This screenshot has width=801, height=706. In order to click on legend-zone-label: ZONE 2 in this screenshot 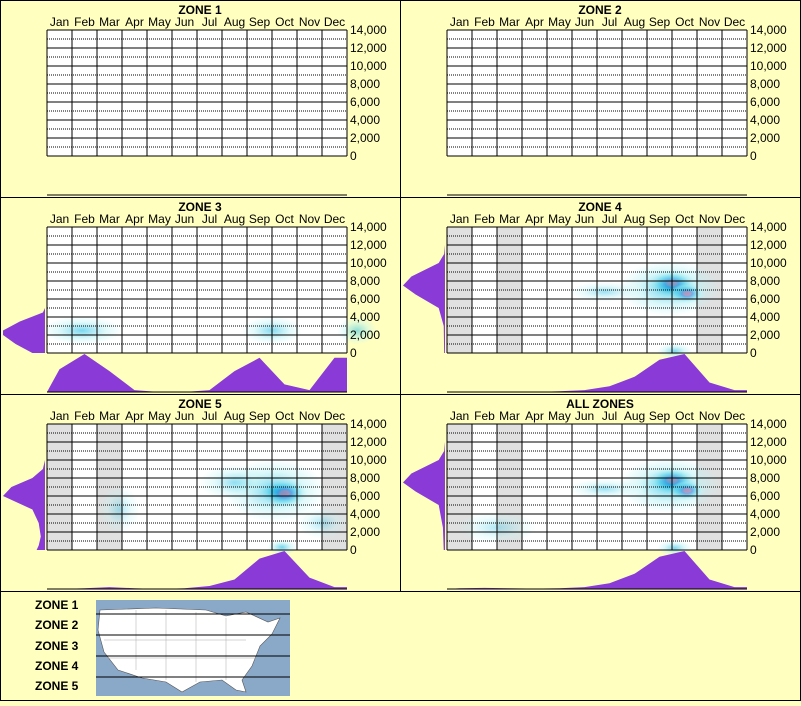, I will do `click(57, 625)`.